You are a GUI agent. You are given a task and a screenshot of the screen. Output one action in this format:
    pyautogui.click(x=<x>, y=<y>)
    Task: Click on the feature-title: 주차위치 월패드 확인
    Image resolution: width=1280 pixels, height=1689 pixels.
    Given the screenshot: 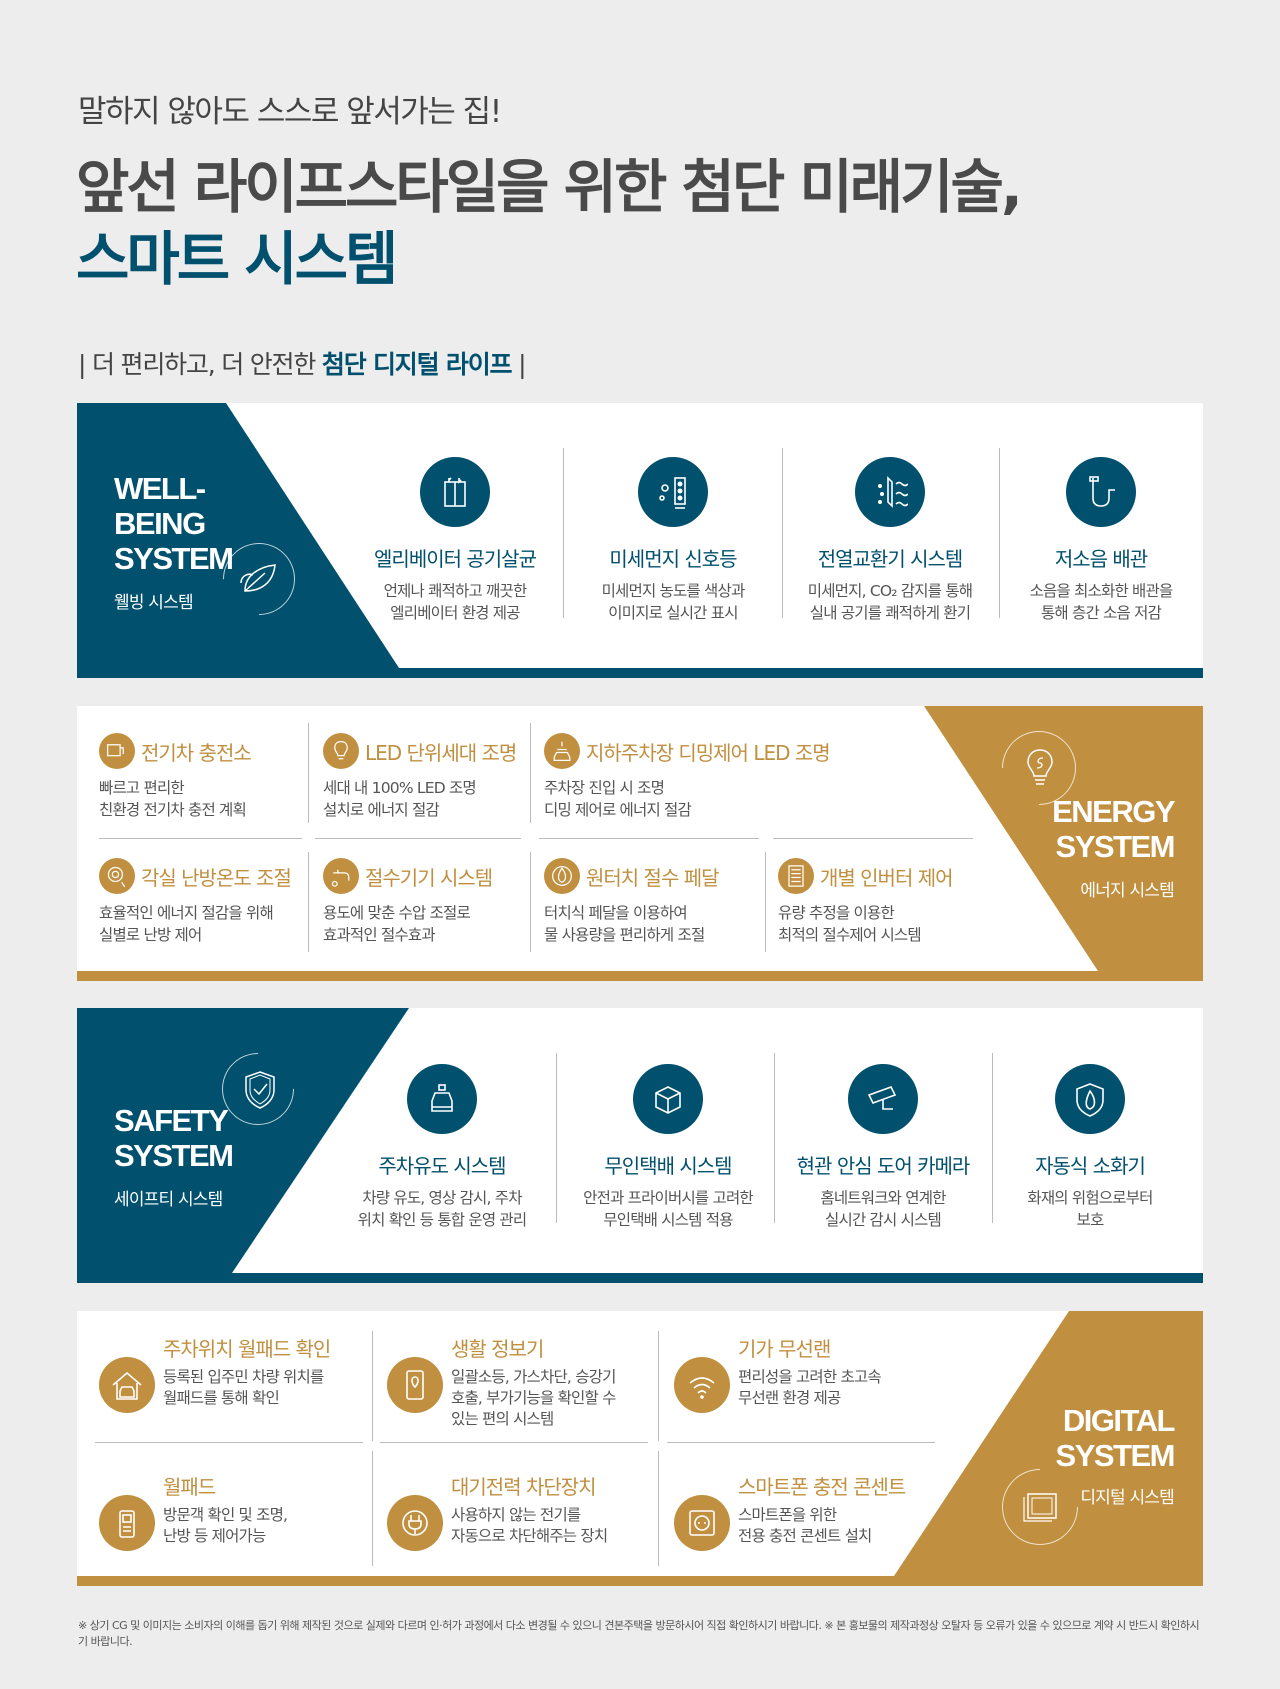 What is the action you would take?
    pyautogui.click(x=247, y=1349)
    